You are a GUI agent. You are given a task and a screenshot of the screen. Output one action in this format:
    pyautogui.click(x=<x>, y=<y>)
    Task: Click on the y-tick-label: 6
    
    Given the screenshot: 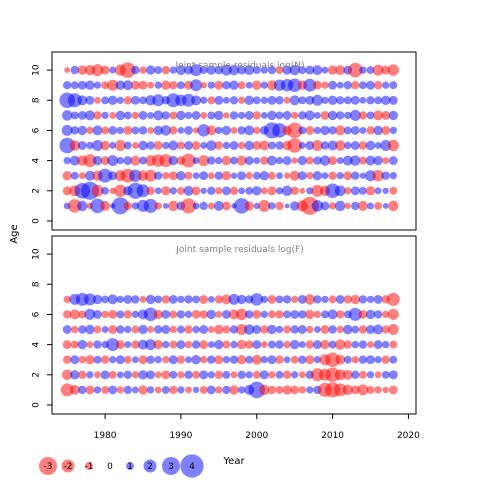 What is the action you would take?
    pyautogui.click(x=37, y=314)
    